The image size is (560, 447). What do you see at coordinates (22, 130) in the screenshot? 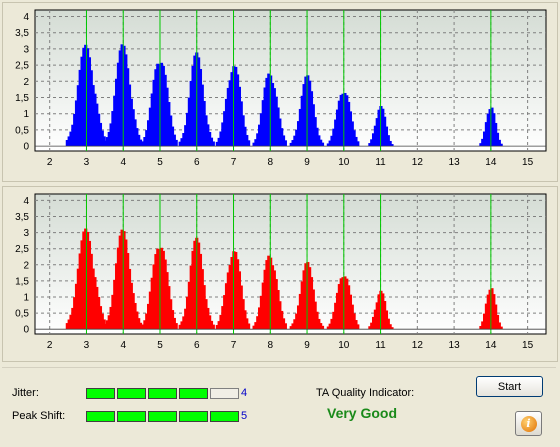
I see `y-tick-label: 0,5` at bounding box center [22, 130].